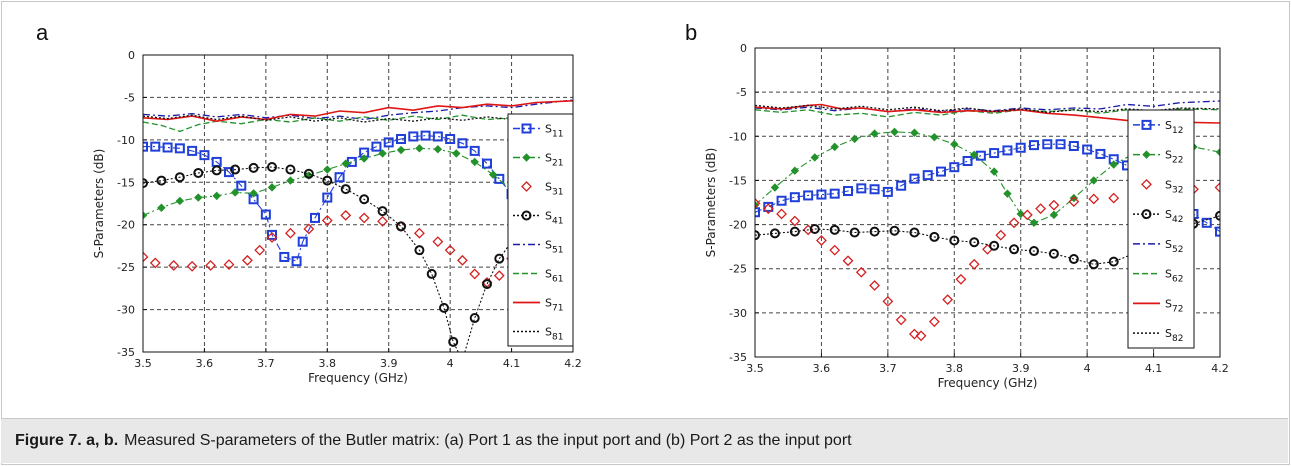 This screenshot has height=466, width=1291. I want to click on x-tick-label: 3.8, so click(328, 363).